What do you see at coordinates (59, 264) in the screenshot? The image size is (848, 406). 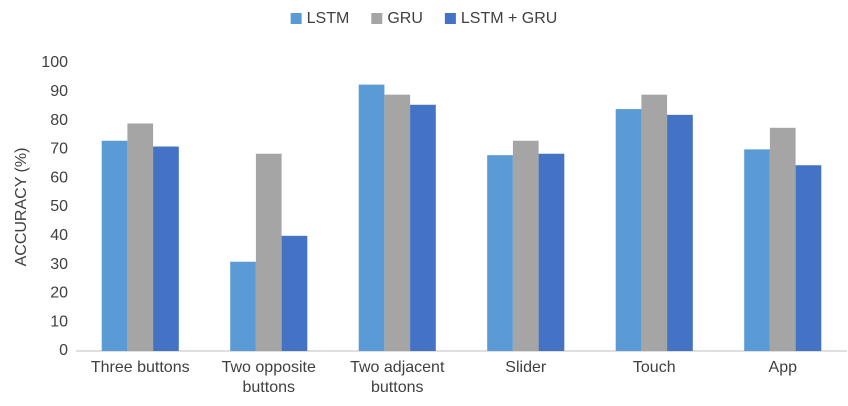 I see `y-tick-label: 30` at bounding box center [59, 264].